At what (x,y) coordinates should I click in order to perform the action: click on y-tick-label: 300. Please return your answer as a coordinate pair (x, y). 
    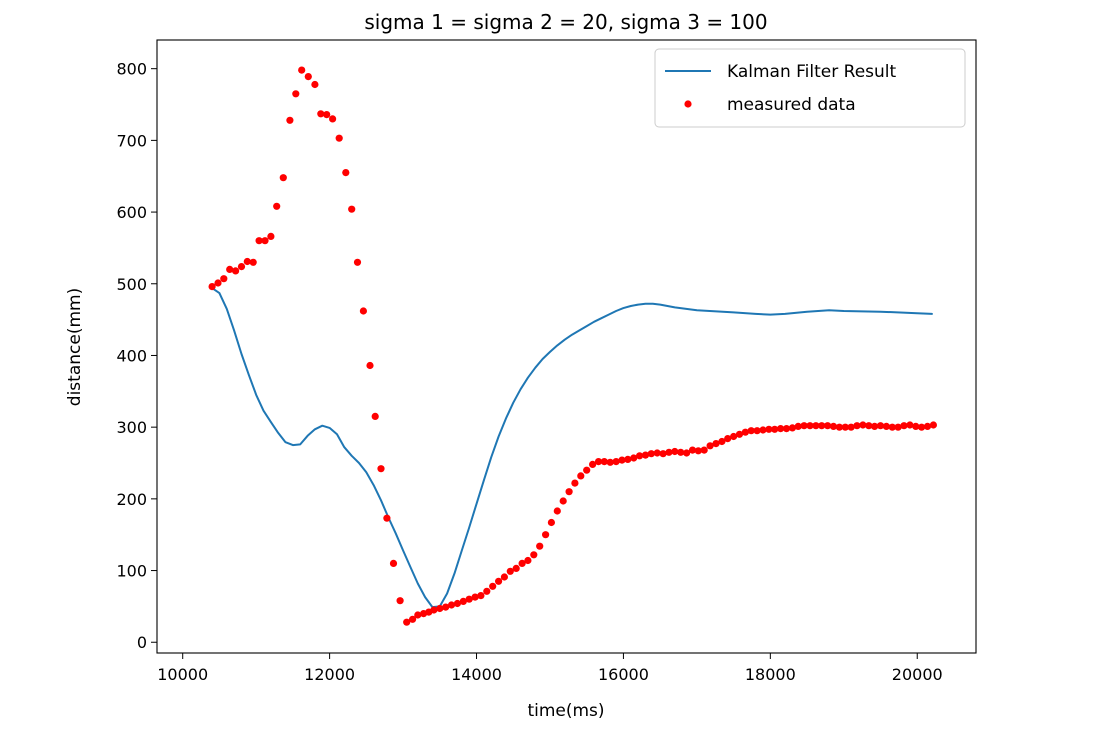
    Looking at the image, I should click on (131, 427).